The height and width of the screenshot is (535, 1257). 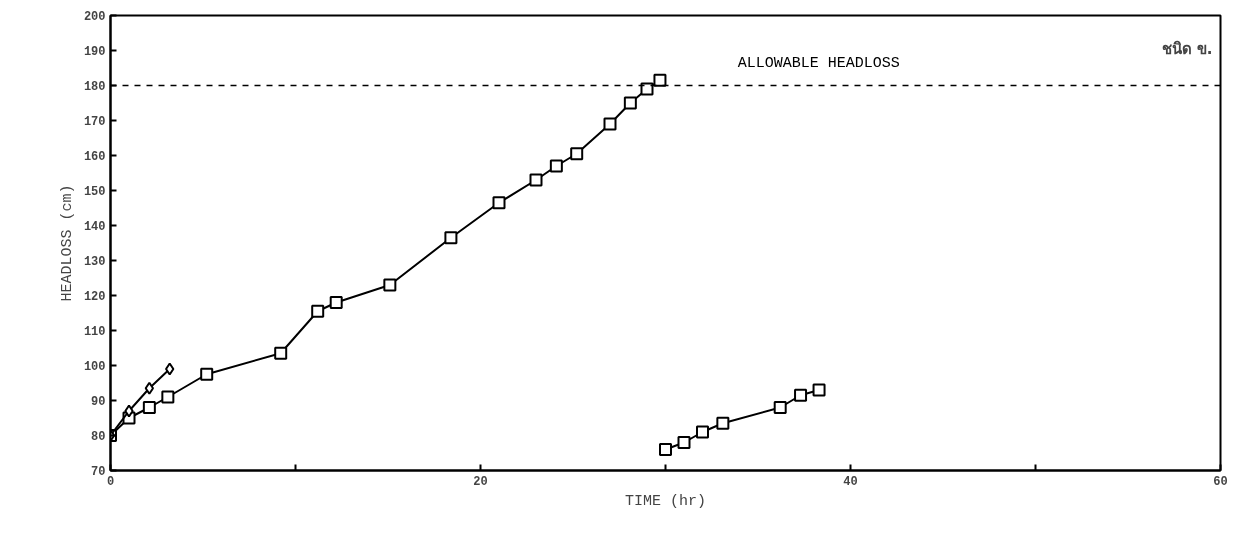 I want to click on annotation: ชนิด ข., so click(x=1187, y=48).